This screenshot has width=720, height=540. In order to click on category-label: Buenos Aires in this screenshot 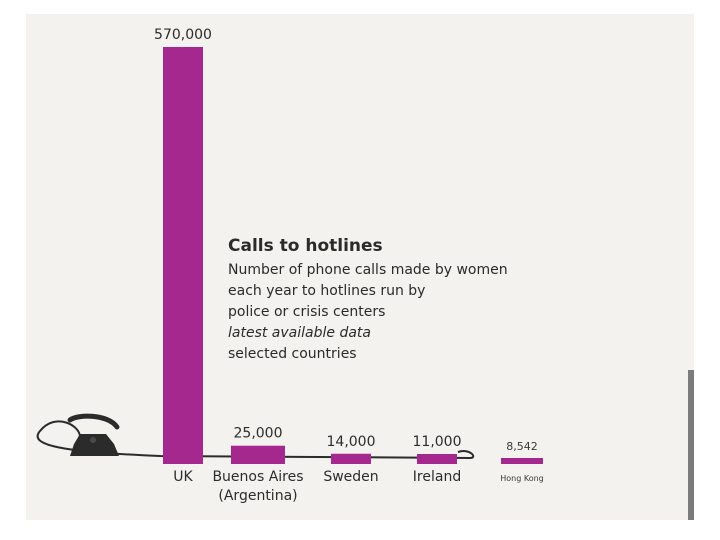, I will do `click(257, 477)`.